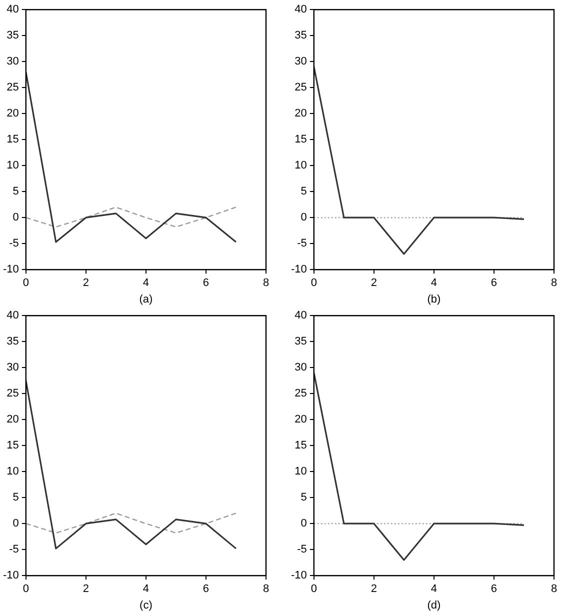  Describe the element at coordinates (434, 605) in the screenshot. I see `x-axis-title: (d)` at that location.